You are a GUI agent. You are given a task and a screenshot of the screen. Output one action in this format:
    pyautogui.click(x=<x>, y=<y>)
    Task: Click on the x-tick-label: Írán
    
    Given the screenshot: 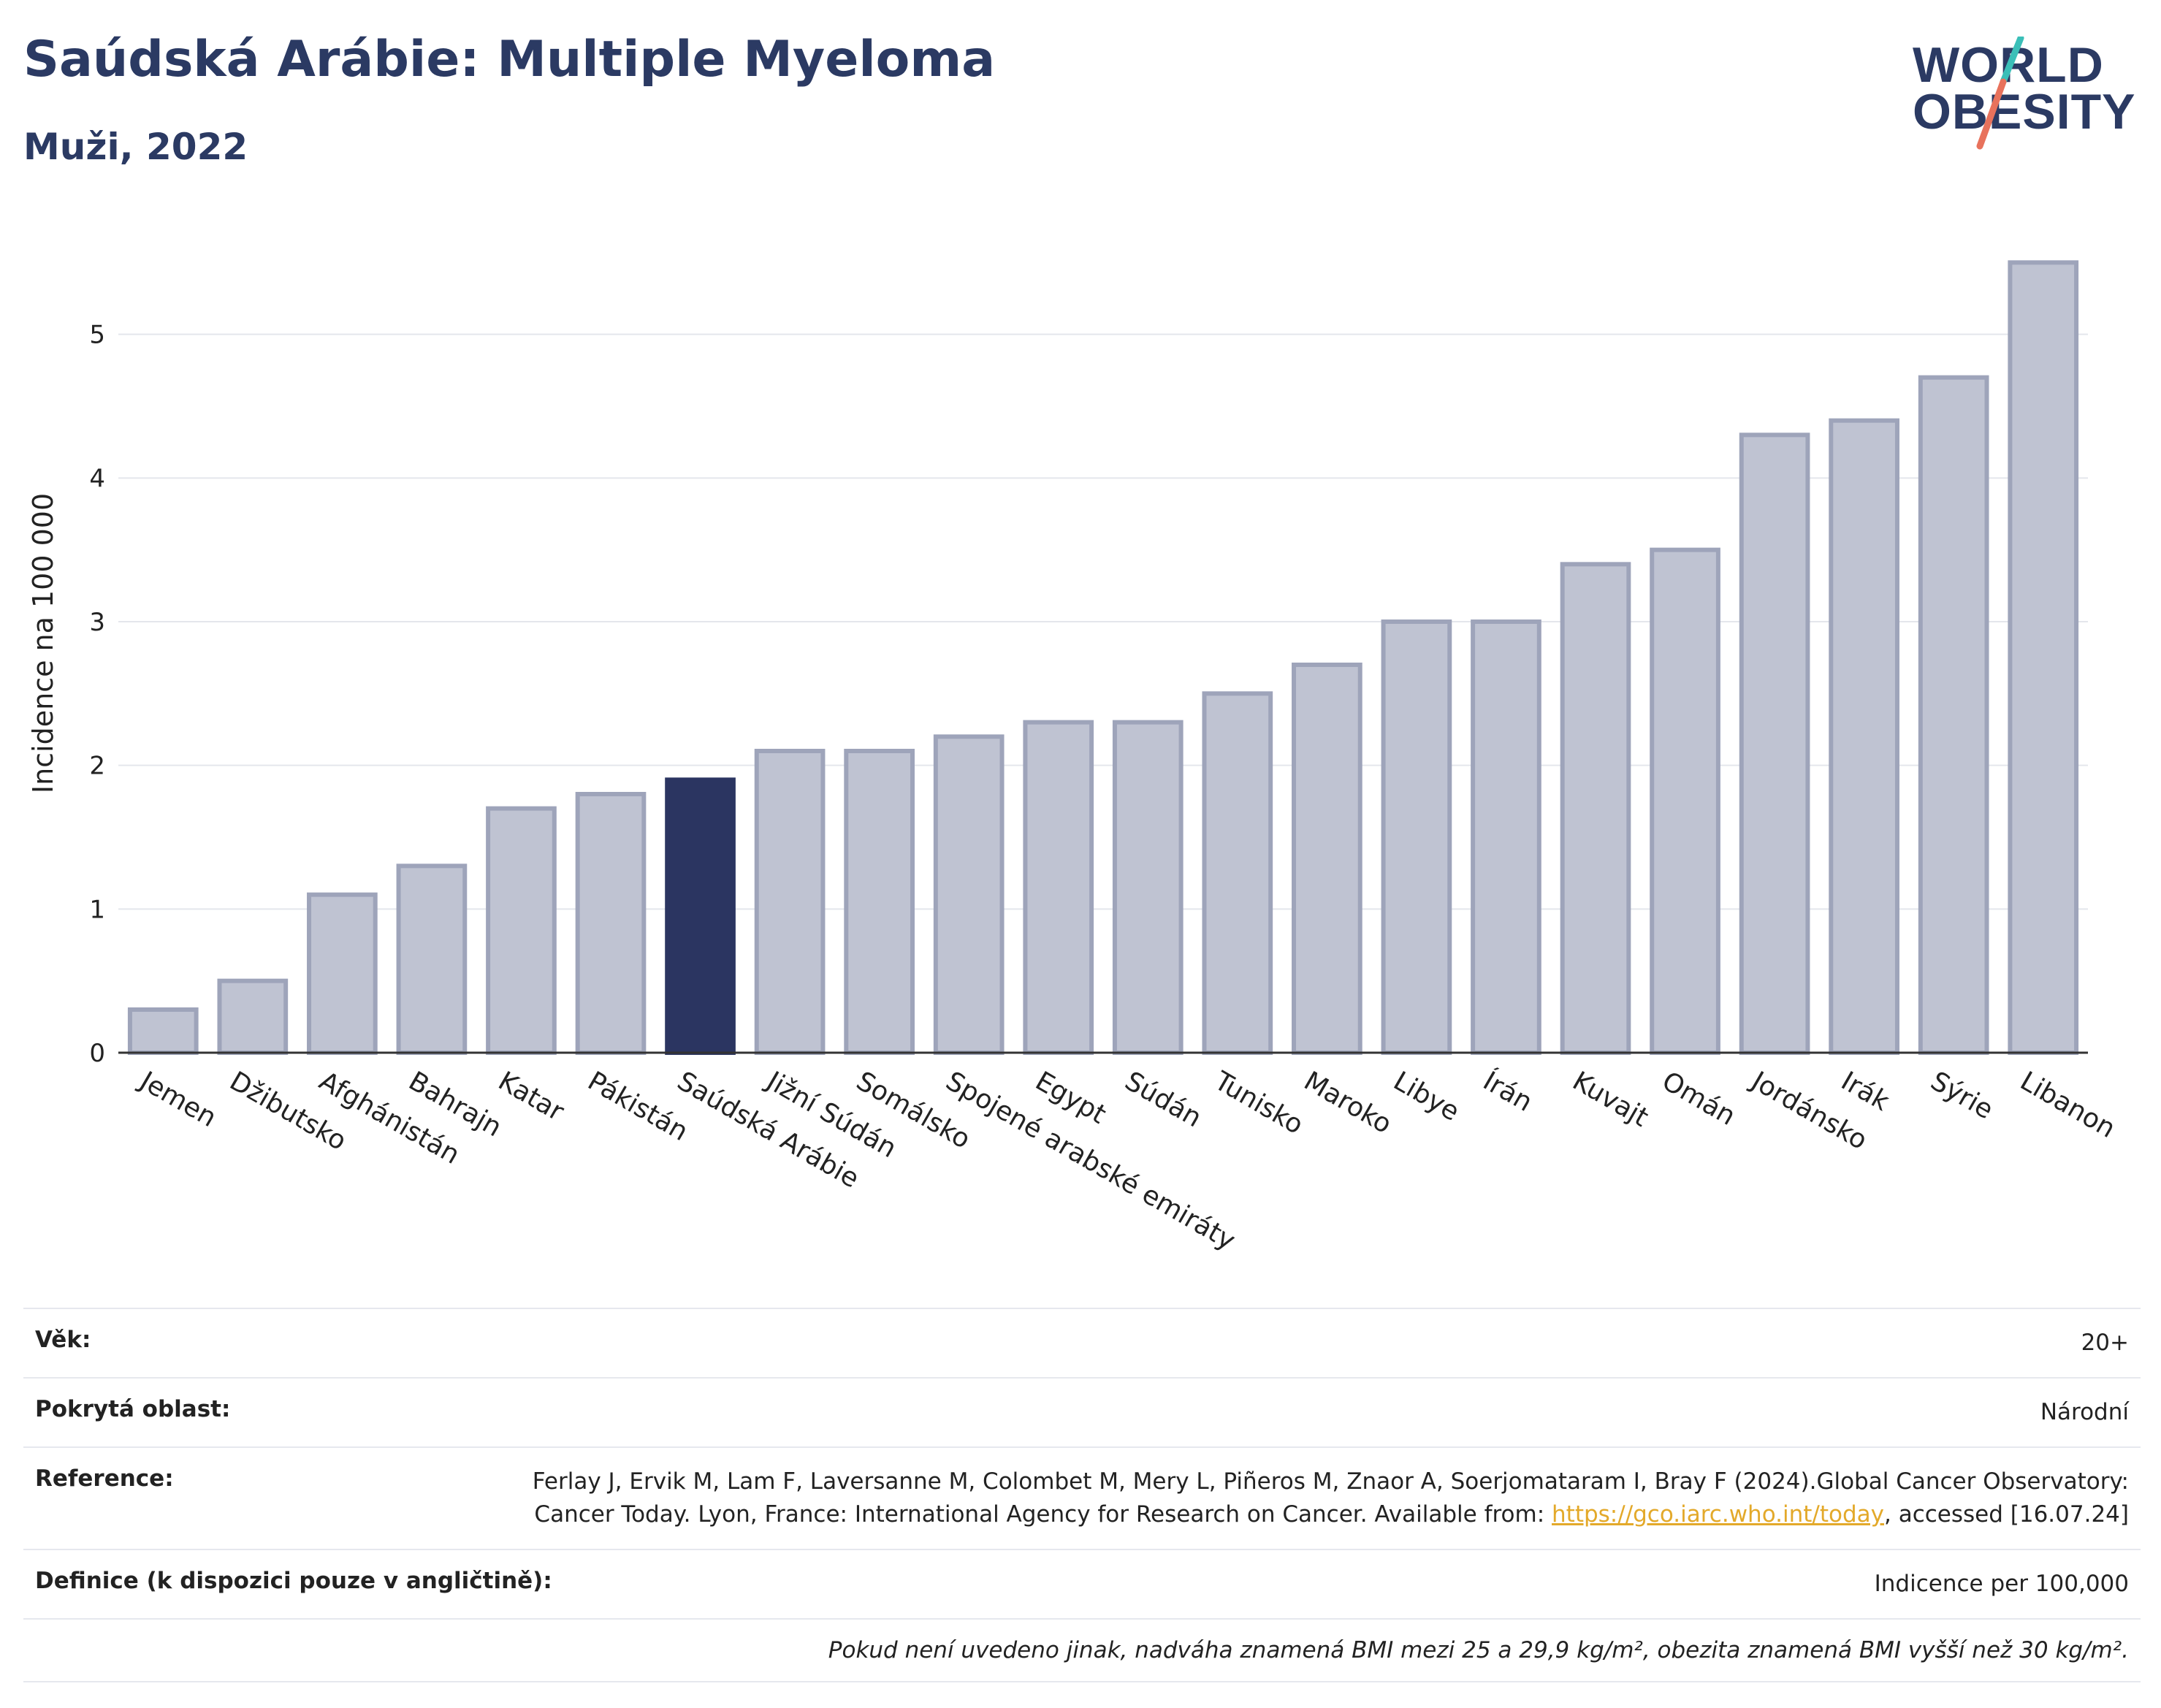 What is the action you would take?
    pyautogui.click(x=1508, y=1091)
    